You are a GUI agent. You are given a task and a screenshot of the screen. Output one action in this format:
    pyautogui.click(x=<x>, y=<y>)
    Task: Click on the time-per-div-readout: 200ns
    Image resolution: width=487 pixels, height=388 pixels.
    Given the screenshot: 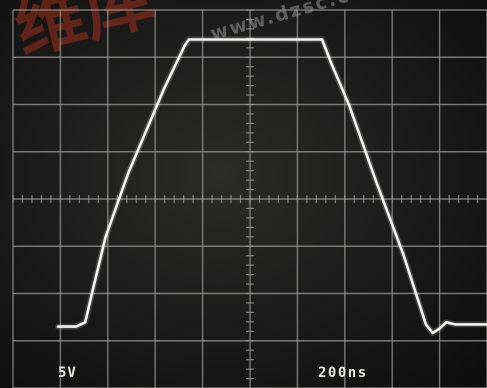 What is the action you would take?
    pyautogui.click(x=343, y=373)
    